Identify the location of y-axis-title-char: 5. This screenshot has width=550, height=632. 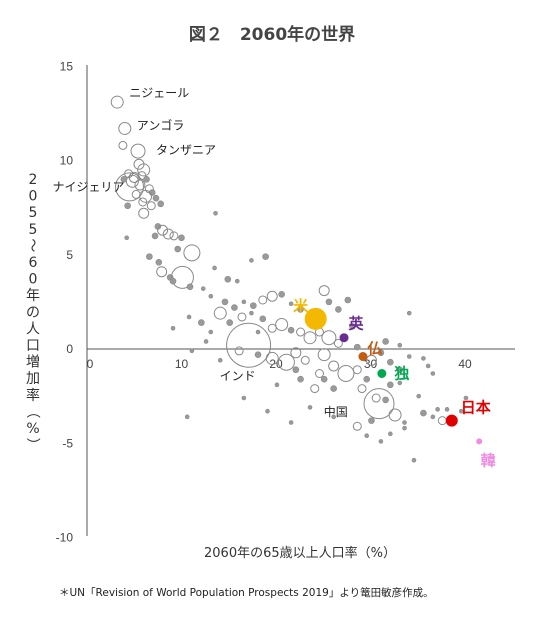
(33, 213).